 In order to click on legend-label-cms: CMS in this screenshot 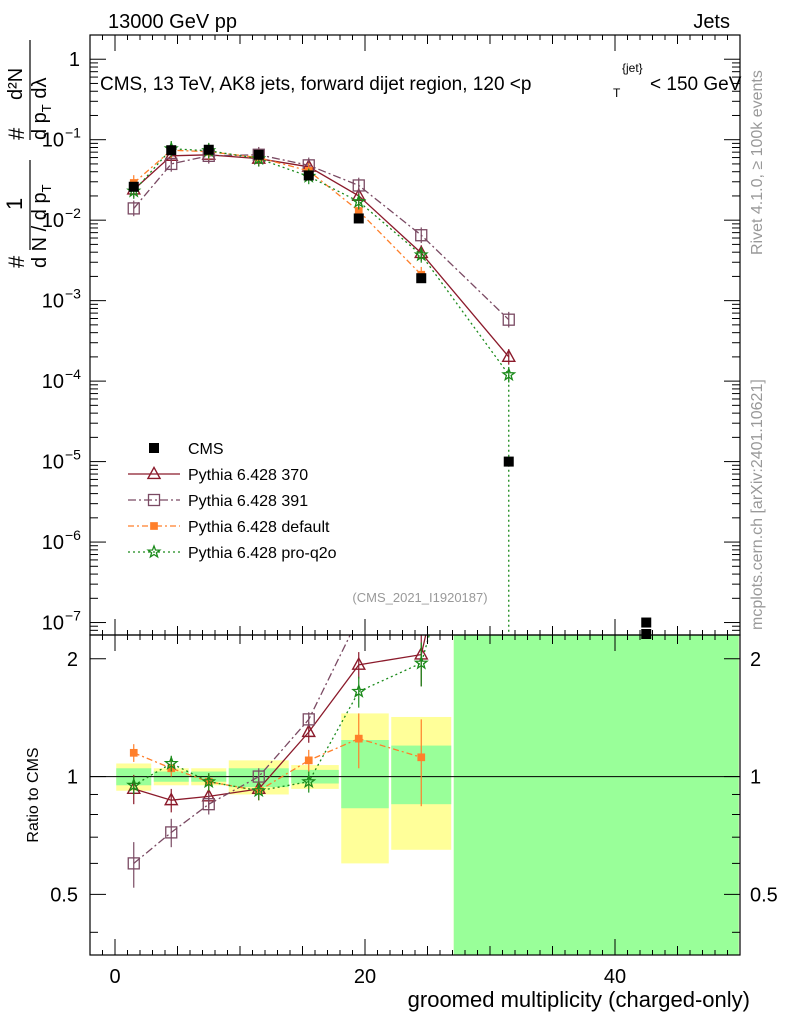, I will do `click(206, 449)`.